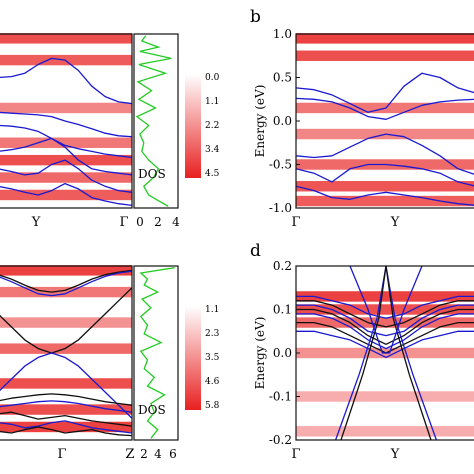 The image size is (474, 474). Describe the element at coordinates (295, 454) in the screenshot. I see `panel-d-xtick-gamma: Γ` at that location.